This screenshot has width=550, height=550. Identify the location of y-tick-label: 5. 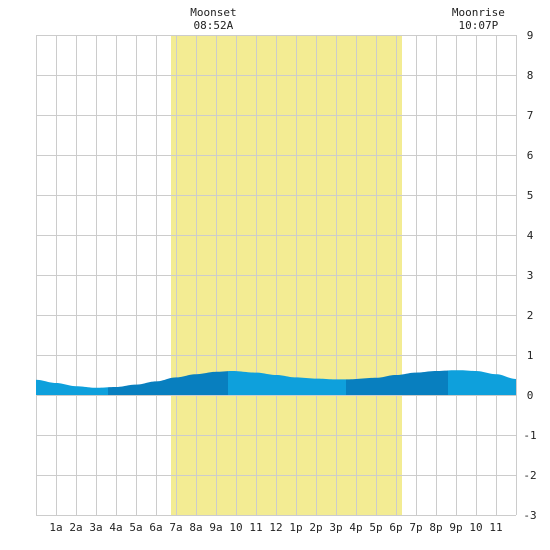
(530, 195).